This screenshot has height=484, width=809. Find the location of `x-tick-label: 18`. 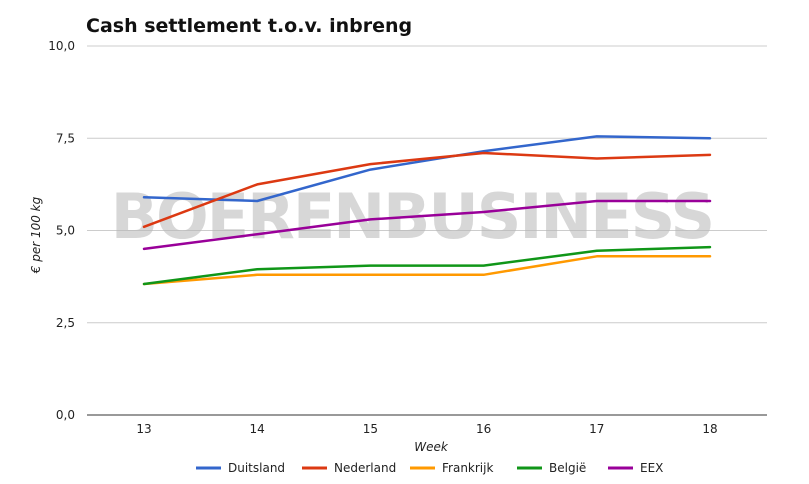

x-tick-label: 18 is located at coordinates (709, 429).